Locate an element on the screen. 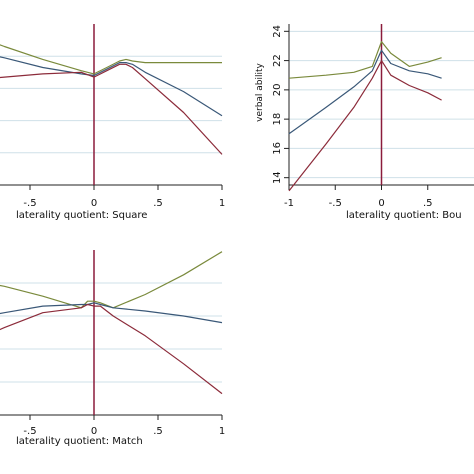  x-axis-label: laterality quotient: Square is located at coordinates (81, 215).